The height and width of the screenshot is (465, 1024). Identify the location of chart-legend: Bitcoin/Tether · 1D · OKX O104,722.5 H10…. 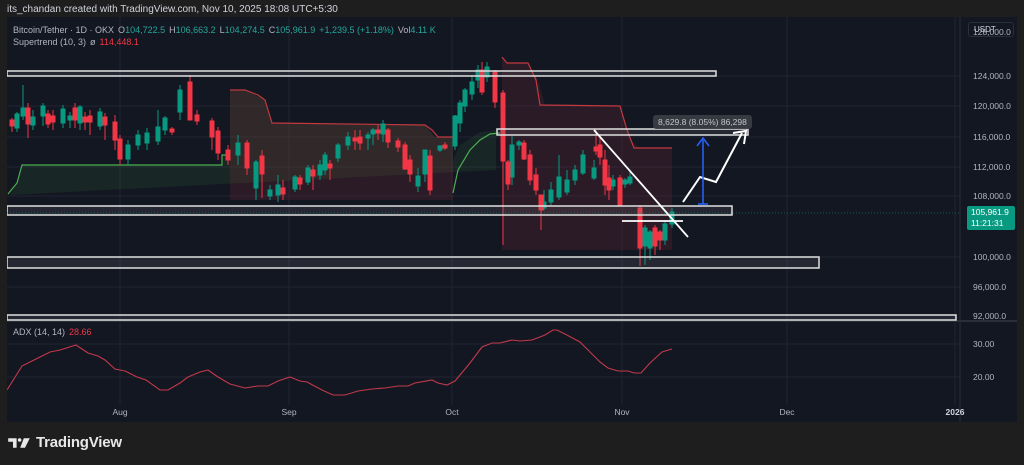
(224, 36).